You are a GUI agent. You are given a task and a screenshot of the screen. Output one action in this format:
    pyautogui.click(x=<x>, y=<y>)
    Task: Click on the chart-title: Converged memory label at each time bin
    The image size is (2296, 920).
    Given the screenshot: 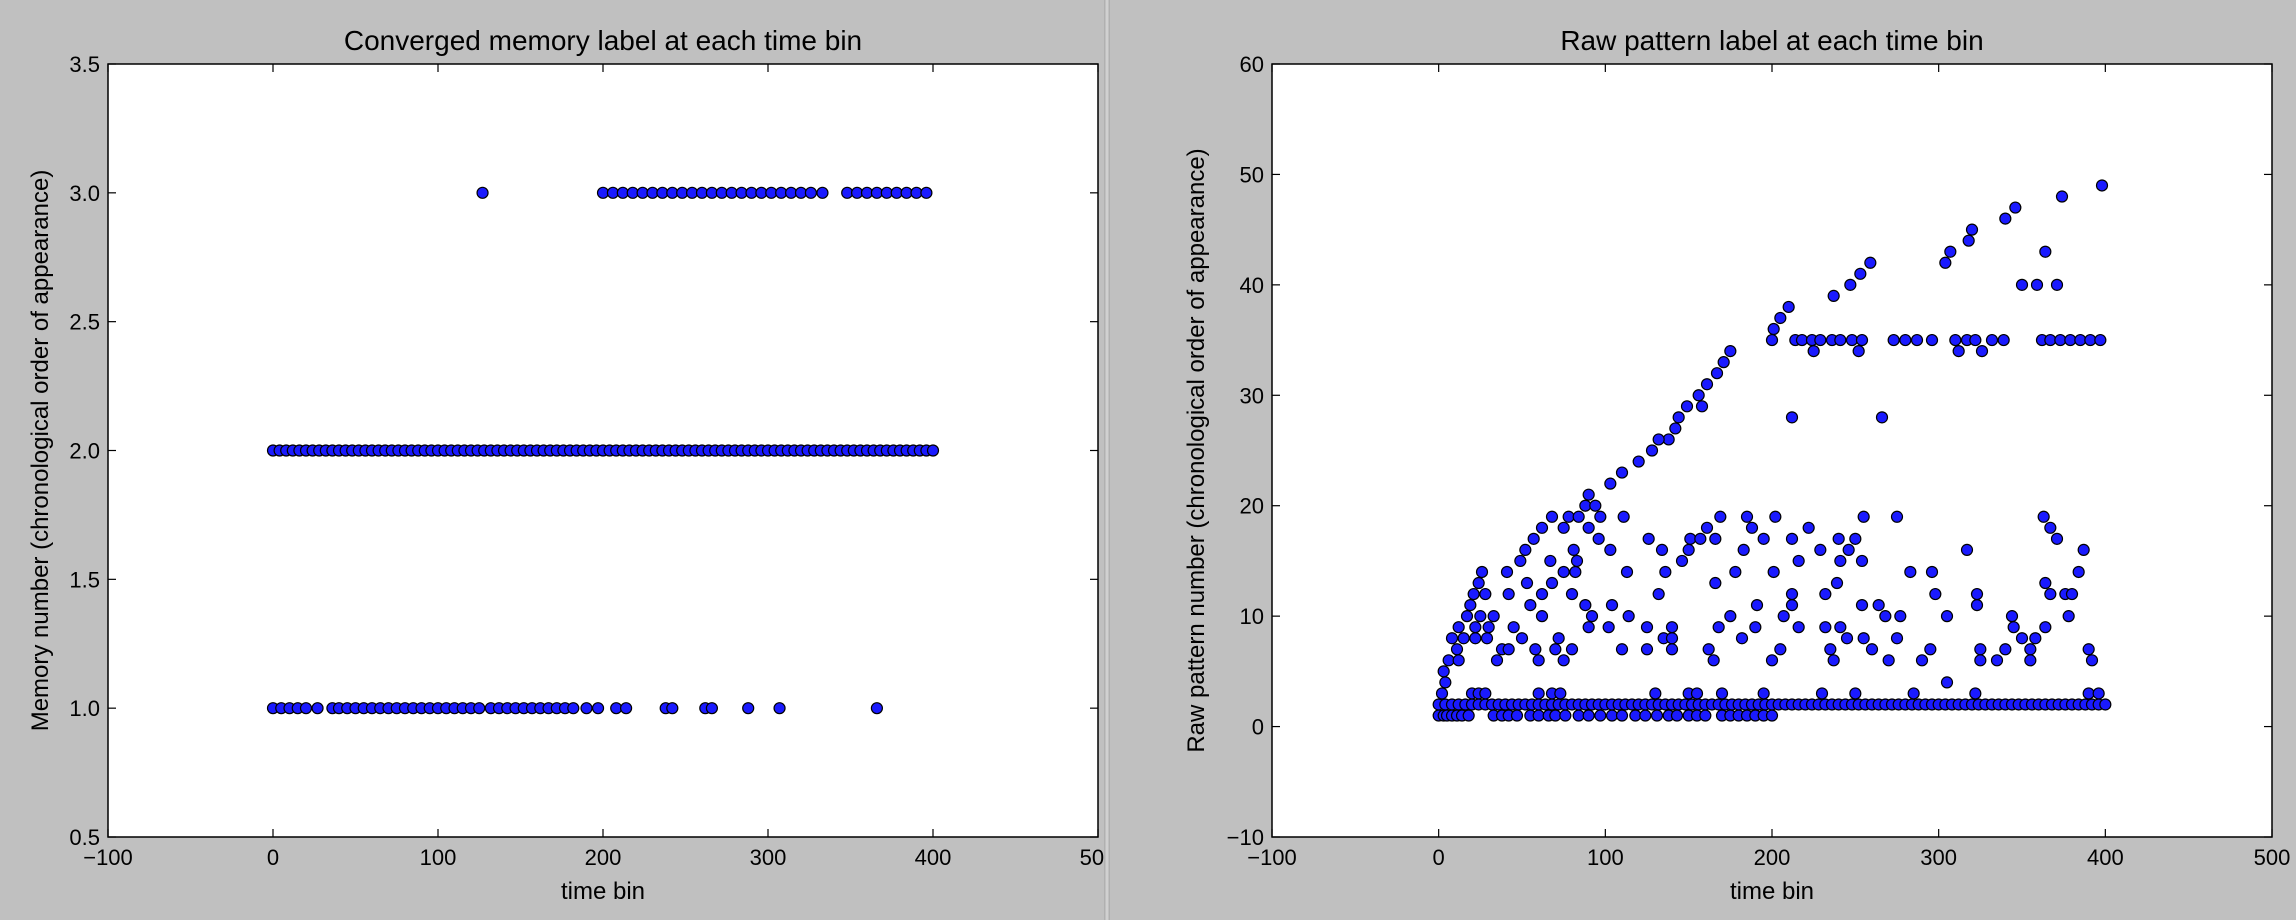 What is the action you would take?
    pyautogui.click(x=603, y=40)
    